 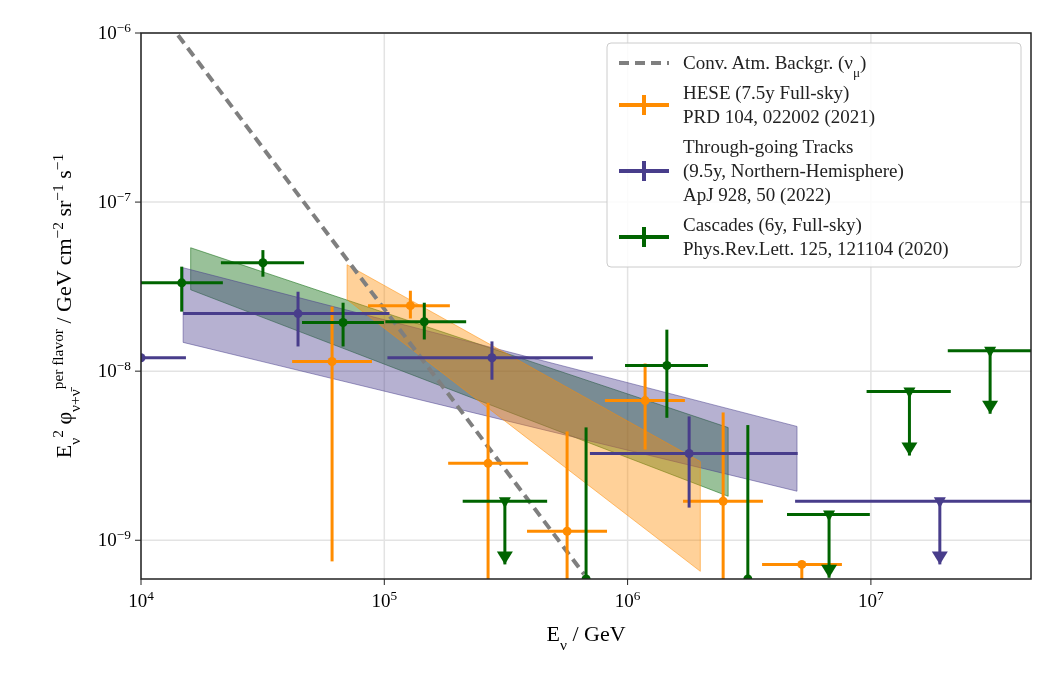 What do you see at coordinates (793, 171) in the screenshot?
I see `legend-label: Through-going Tracks (9.5y, Northern-Hemisphere) ApJ 928, 50 (2022)` at bounding box center [793, 171].